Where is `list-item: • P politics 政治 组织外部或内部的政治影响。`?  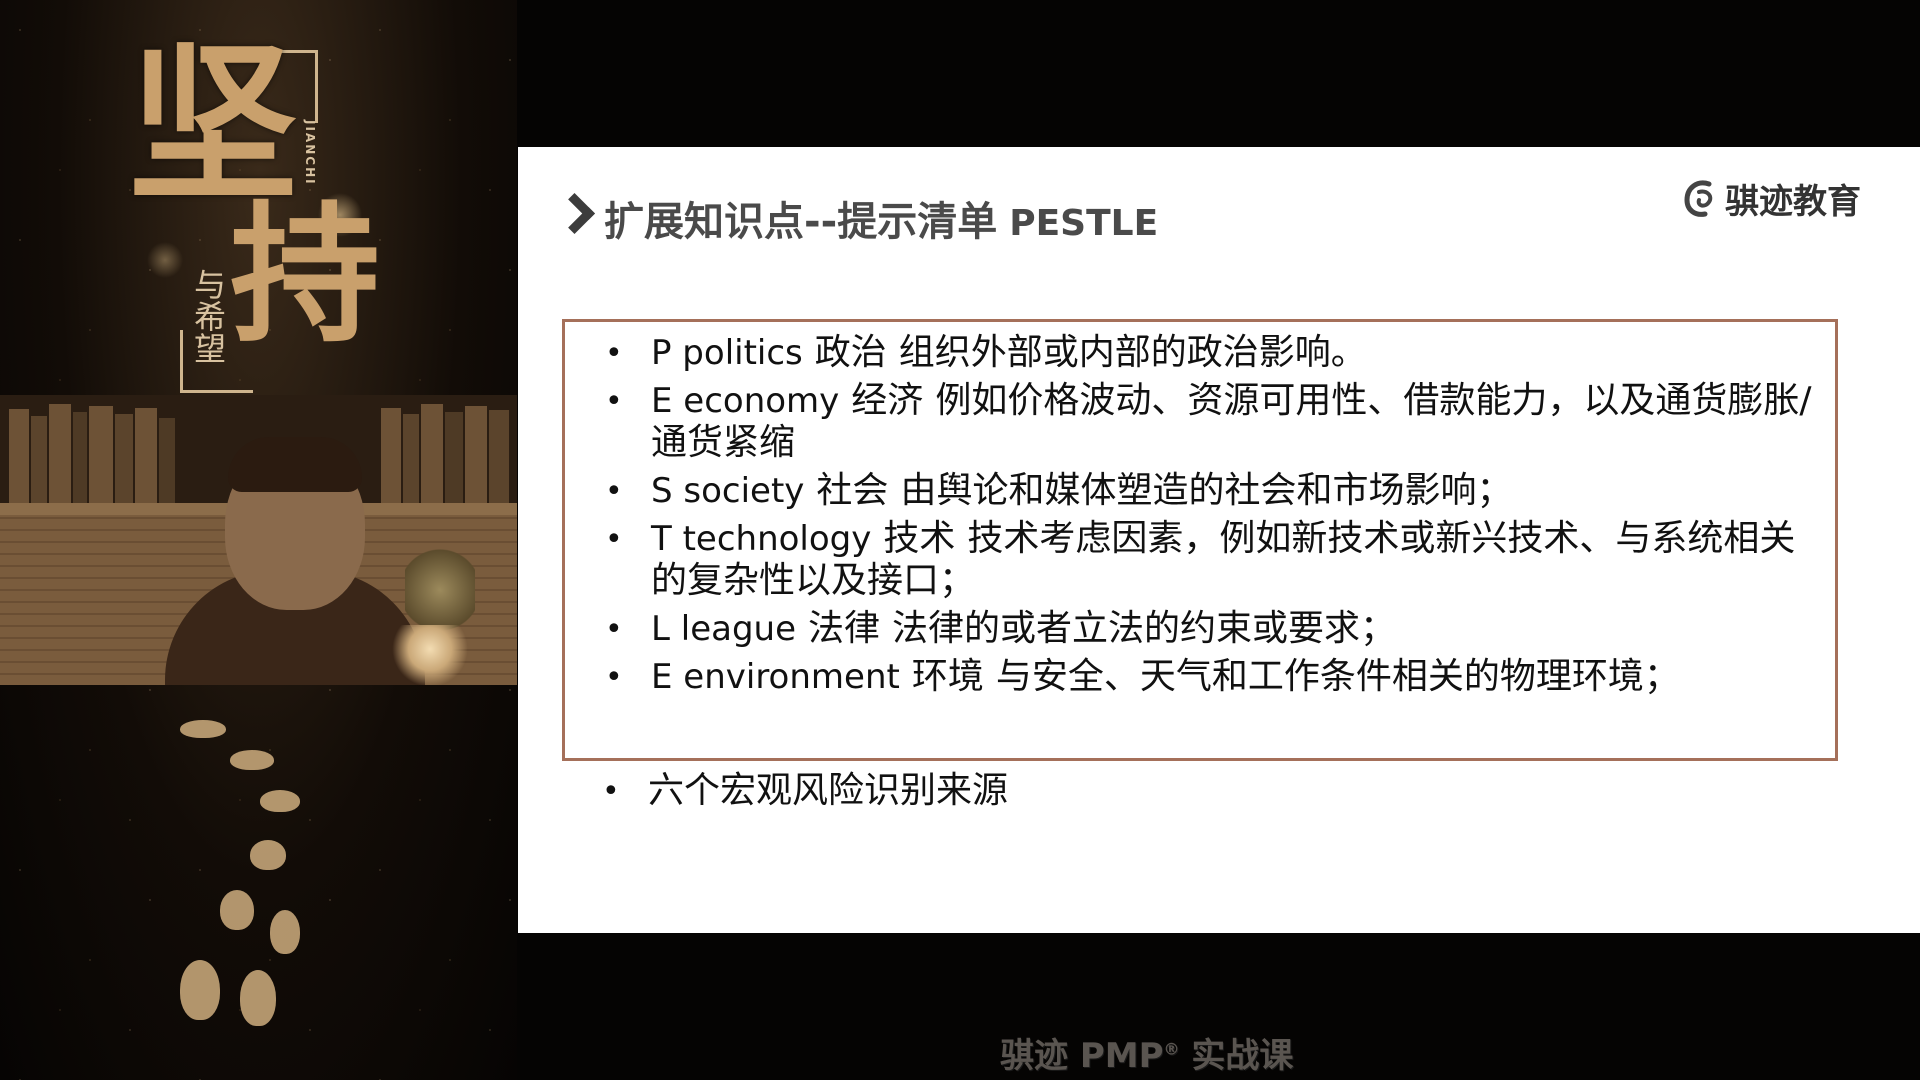
list-item: • P politics 政治 组织外部或内部的政治影响。 is located at coordinates (1197, 353).